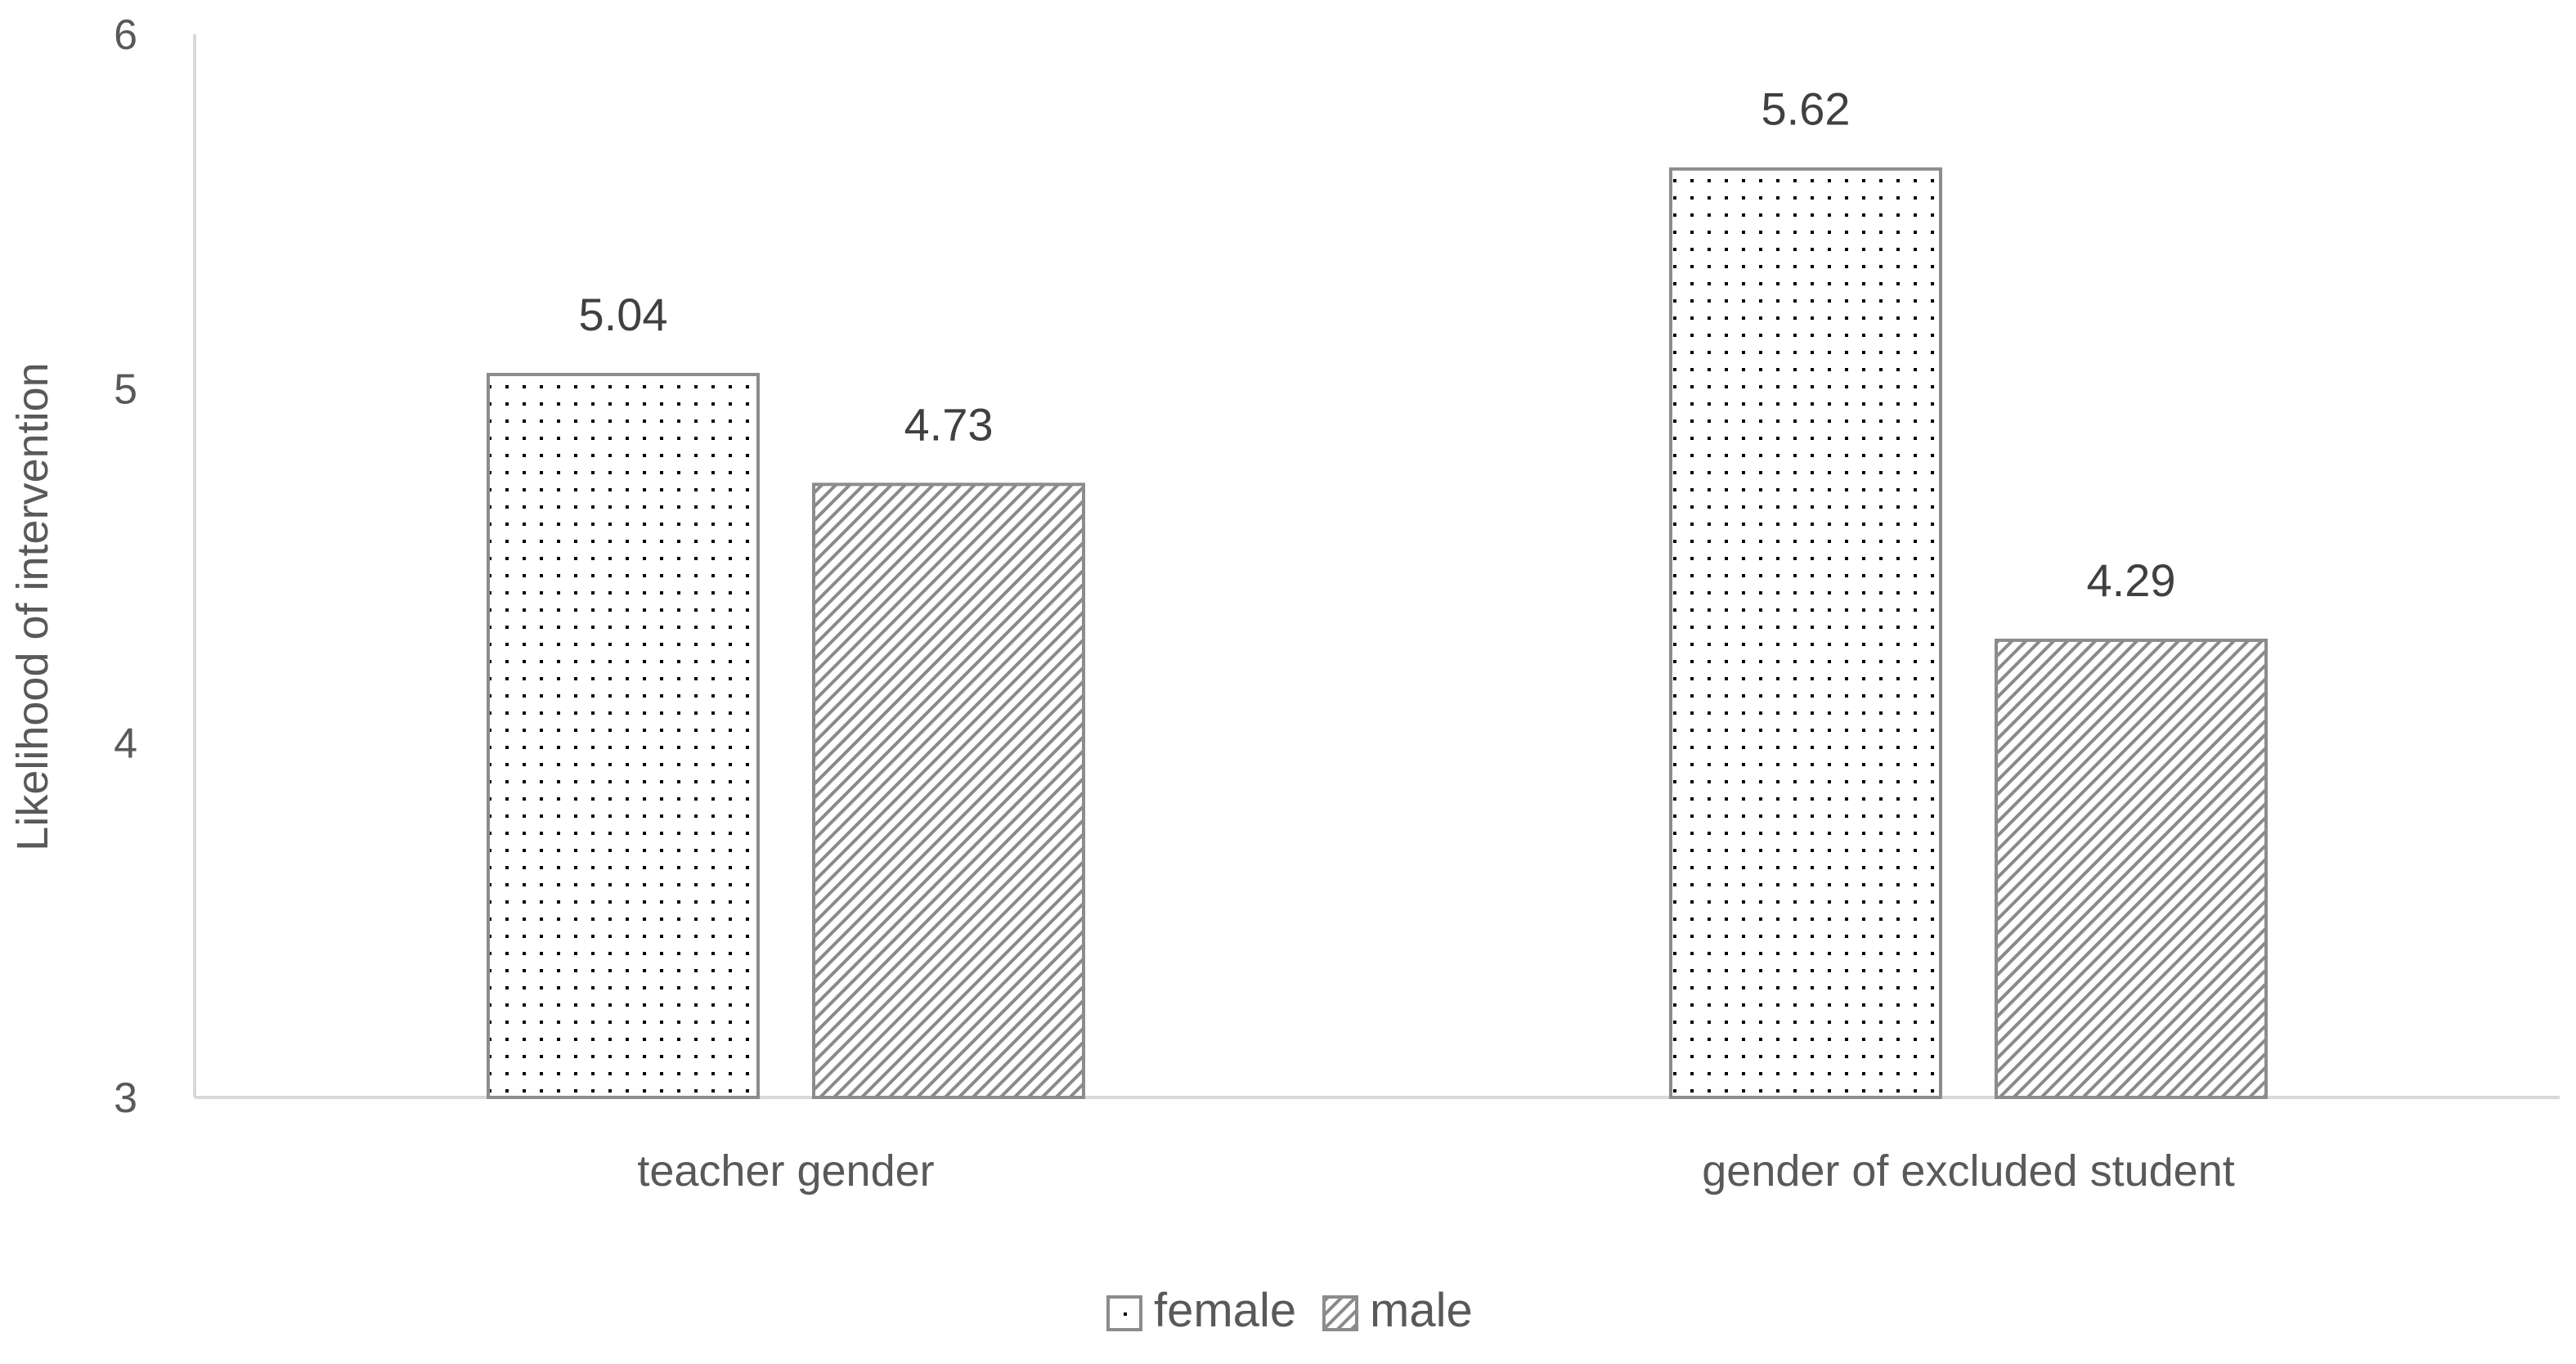 The image size is (2576, 1364). Describe the element at coordinates (1124, 1313) in the screenshot. I see `legend-swatch-female` at that location.